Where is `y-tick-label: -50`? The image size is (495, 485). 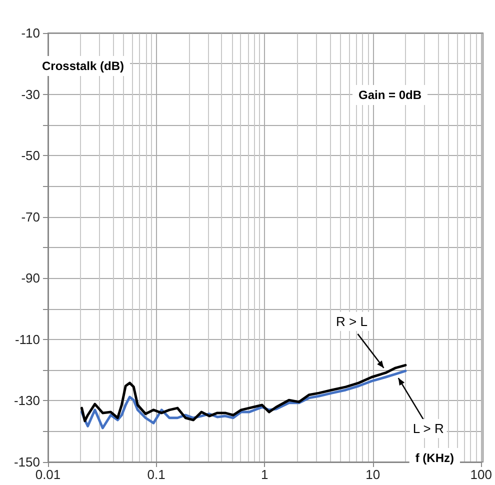
y-tick-label: -50 is located at coordinates (30, 156).